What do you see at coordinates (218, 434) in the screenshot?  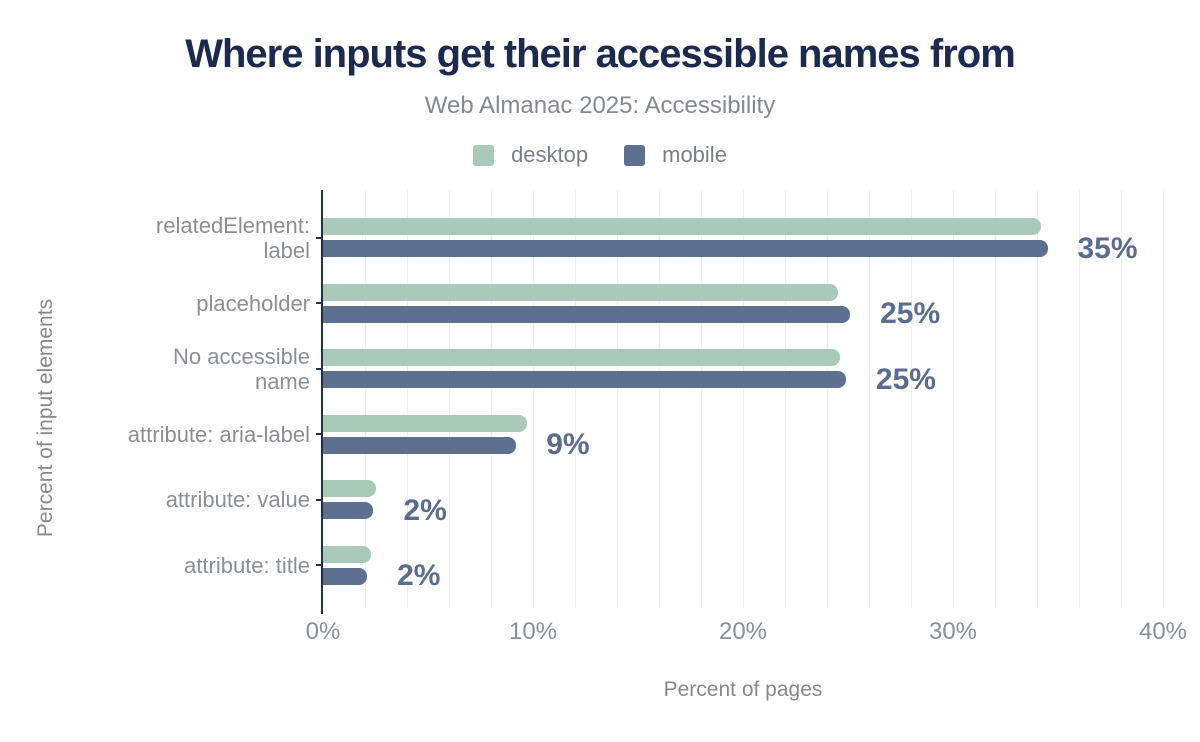 I see `category-label: attribute: aria-label` at bounding box center [218, 434].